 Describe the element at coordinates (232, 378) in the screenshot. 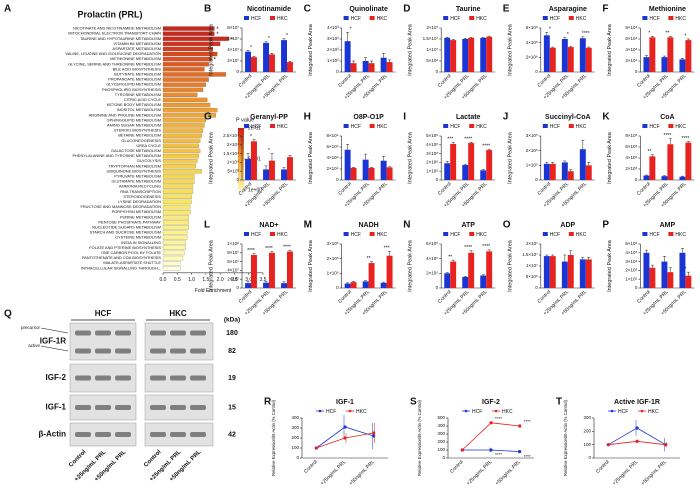

I see `kda-label: 19` at that location.